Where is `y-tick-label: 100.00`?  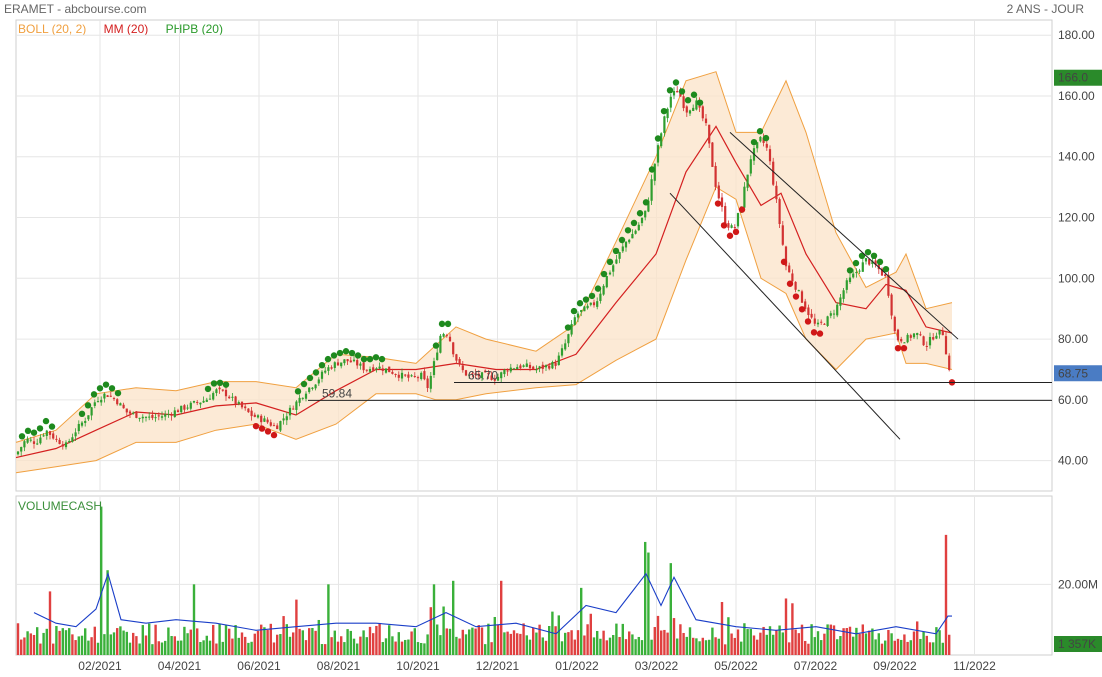
y-tick-label: 100.00 is located at coordinates (1076, 278).